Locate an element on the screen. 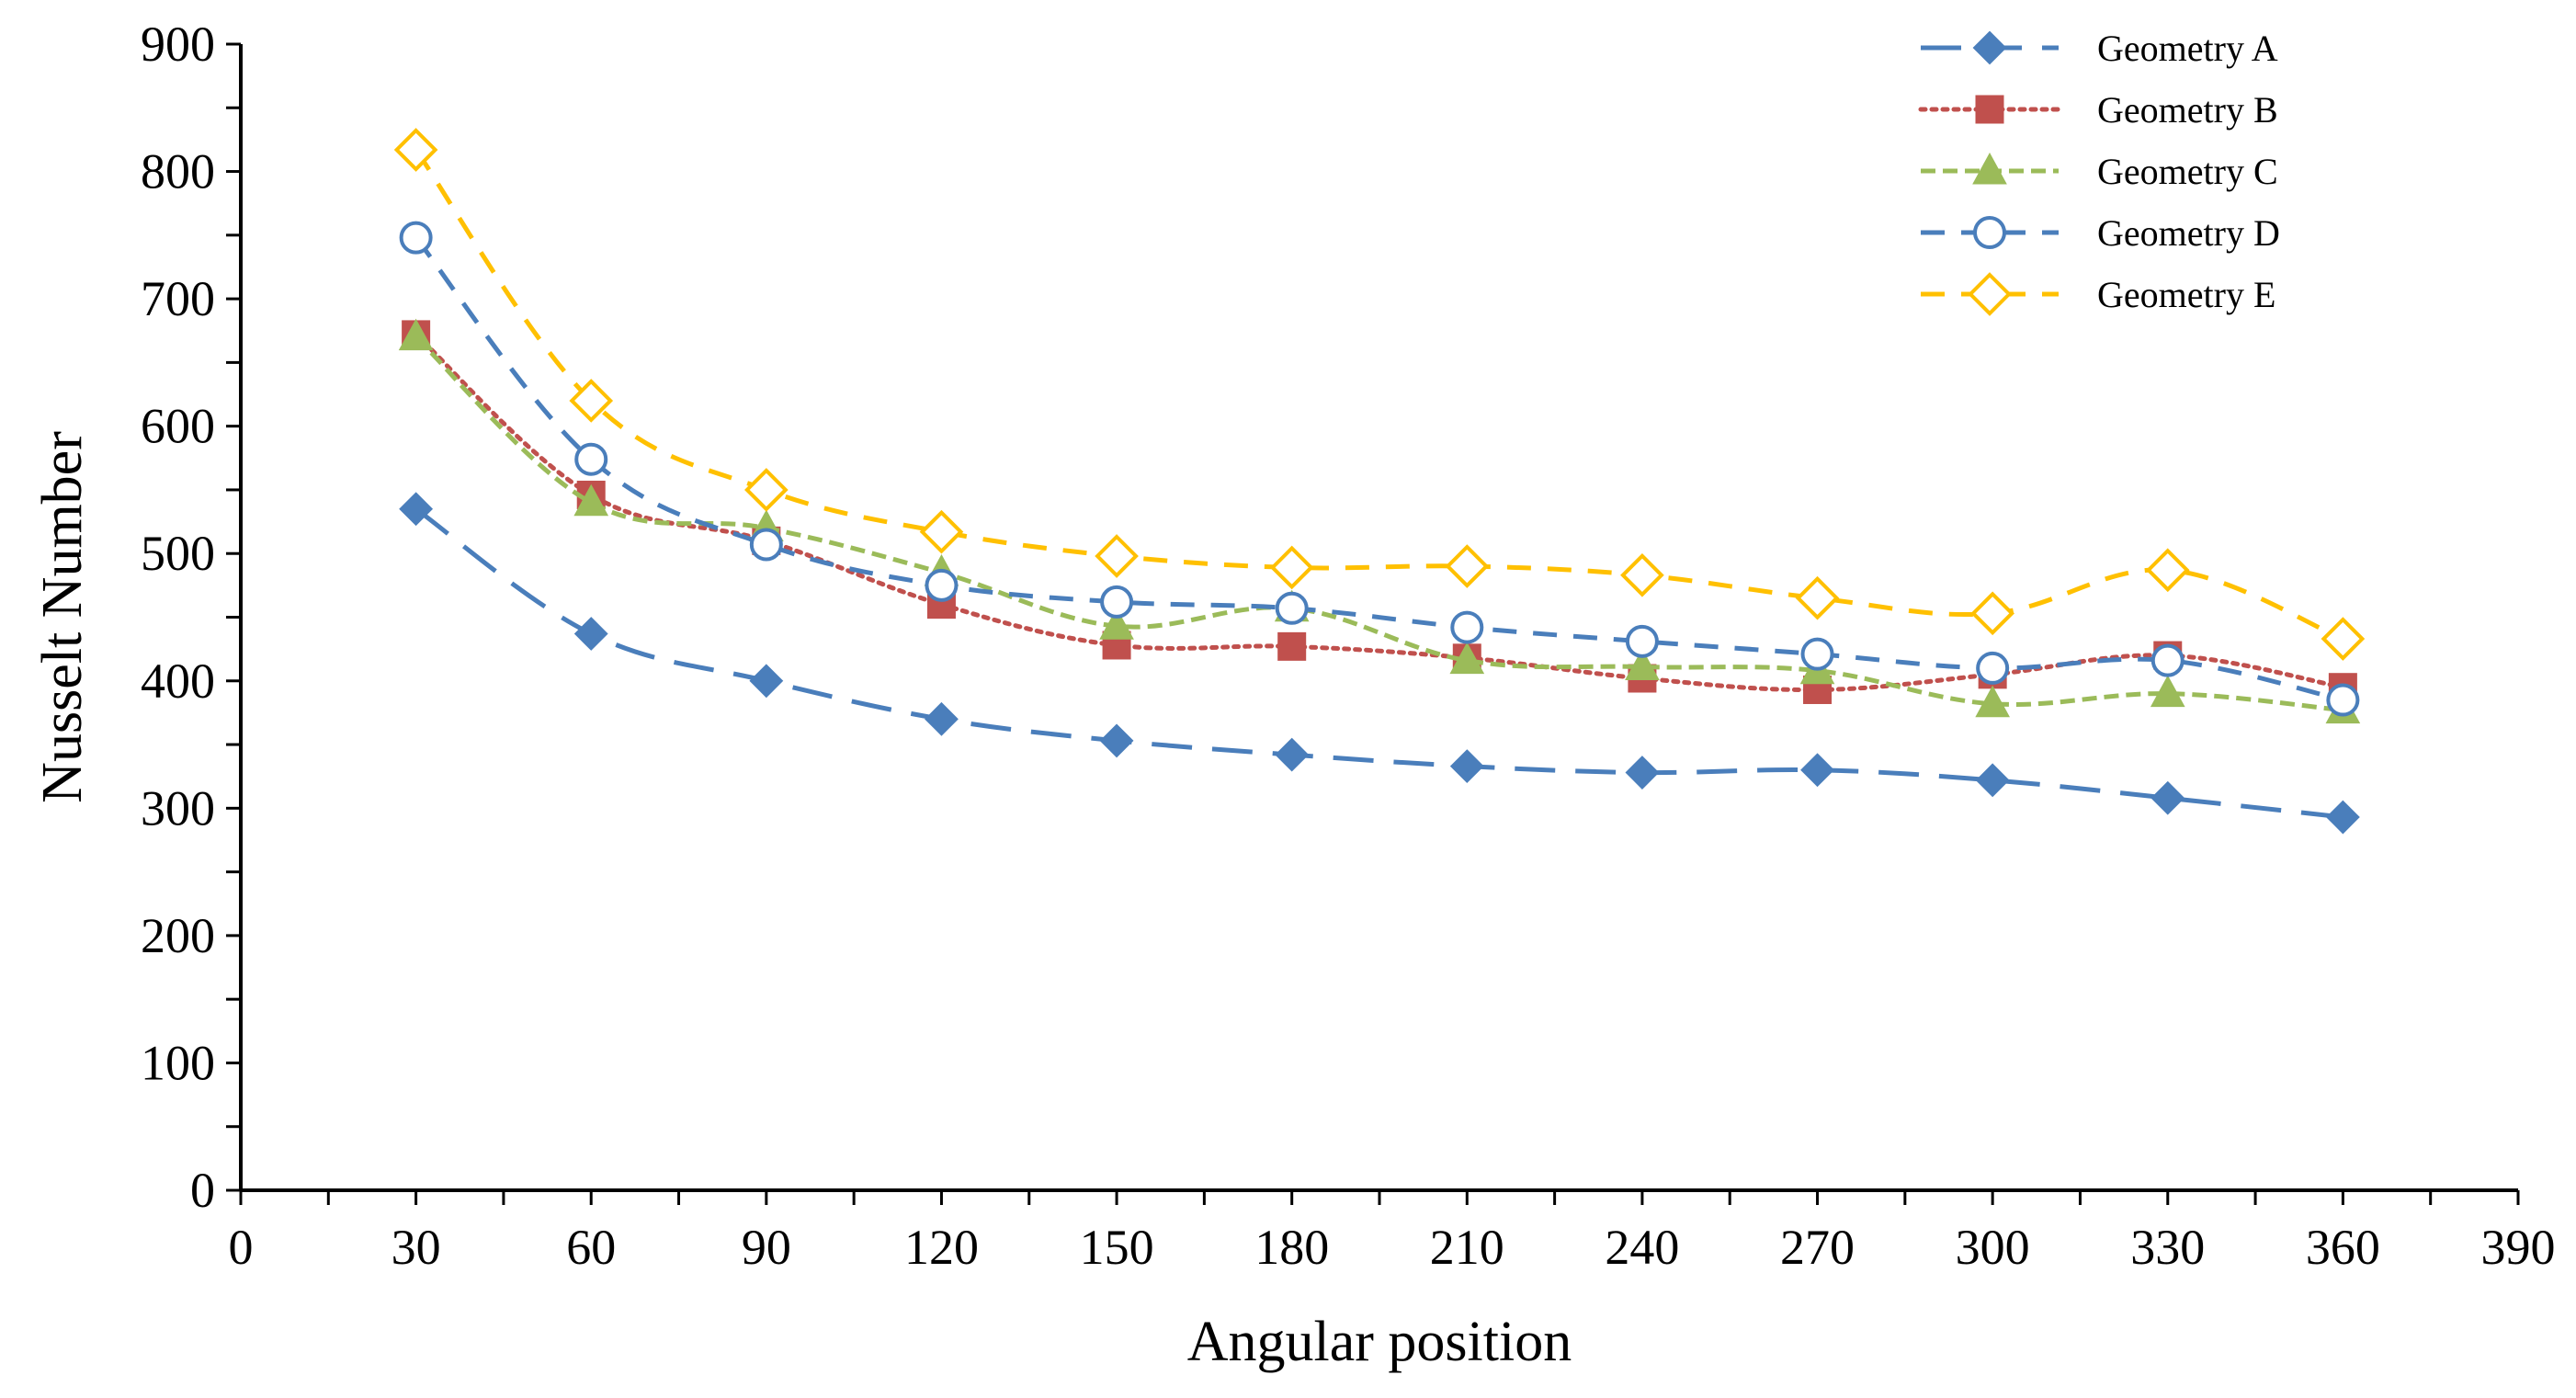 This screenshot has height=1398, width=2576. x-tick-label: 390 is located at coordinates (2518, 1247).